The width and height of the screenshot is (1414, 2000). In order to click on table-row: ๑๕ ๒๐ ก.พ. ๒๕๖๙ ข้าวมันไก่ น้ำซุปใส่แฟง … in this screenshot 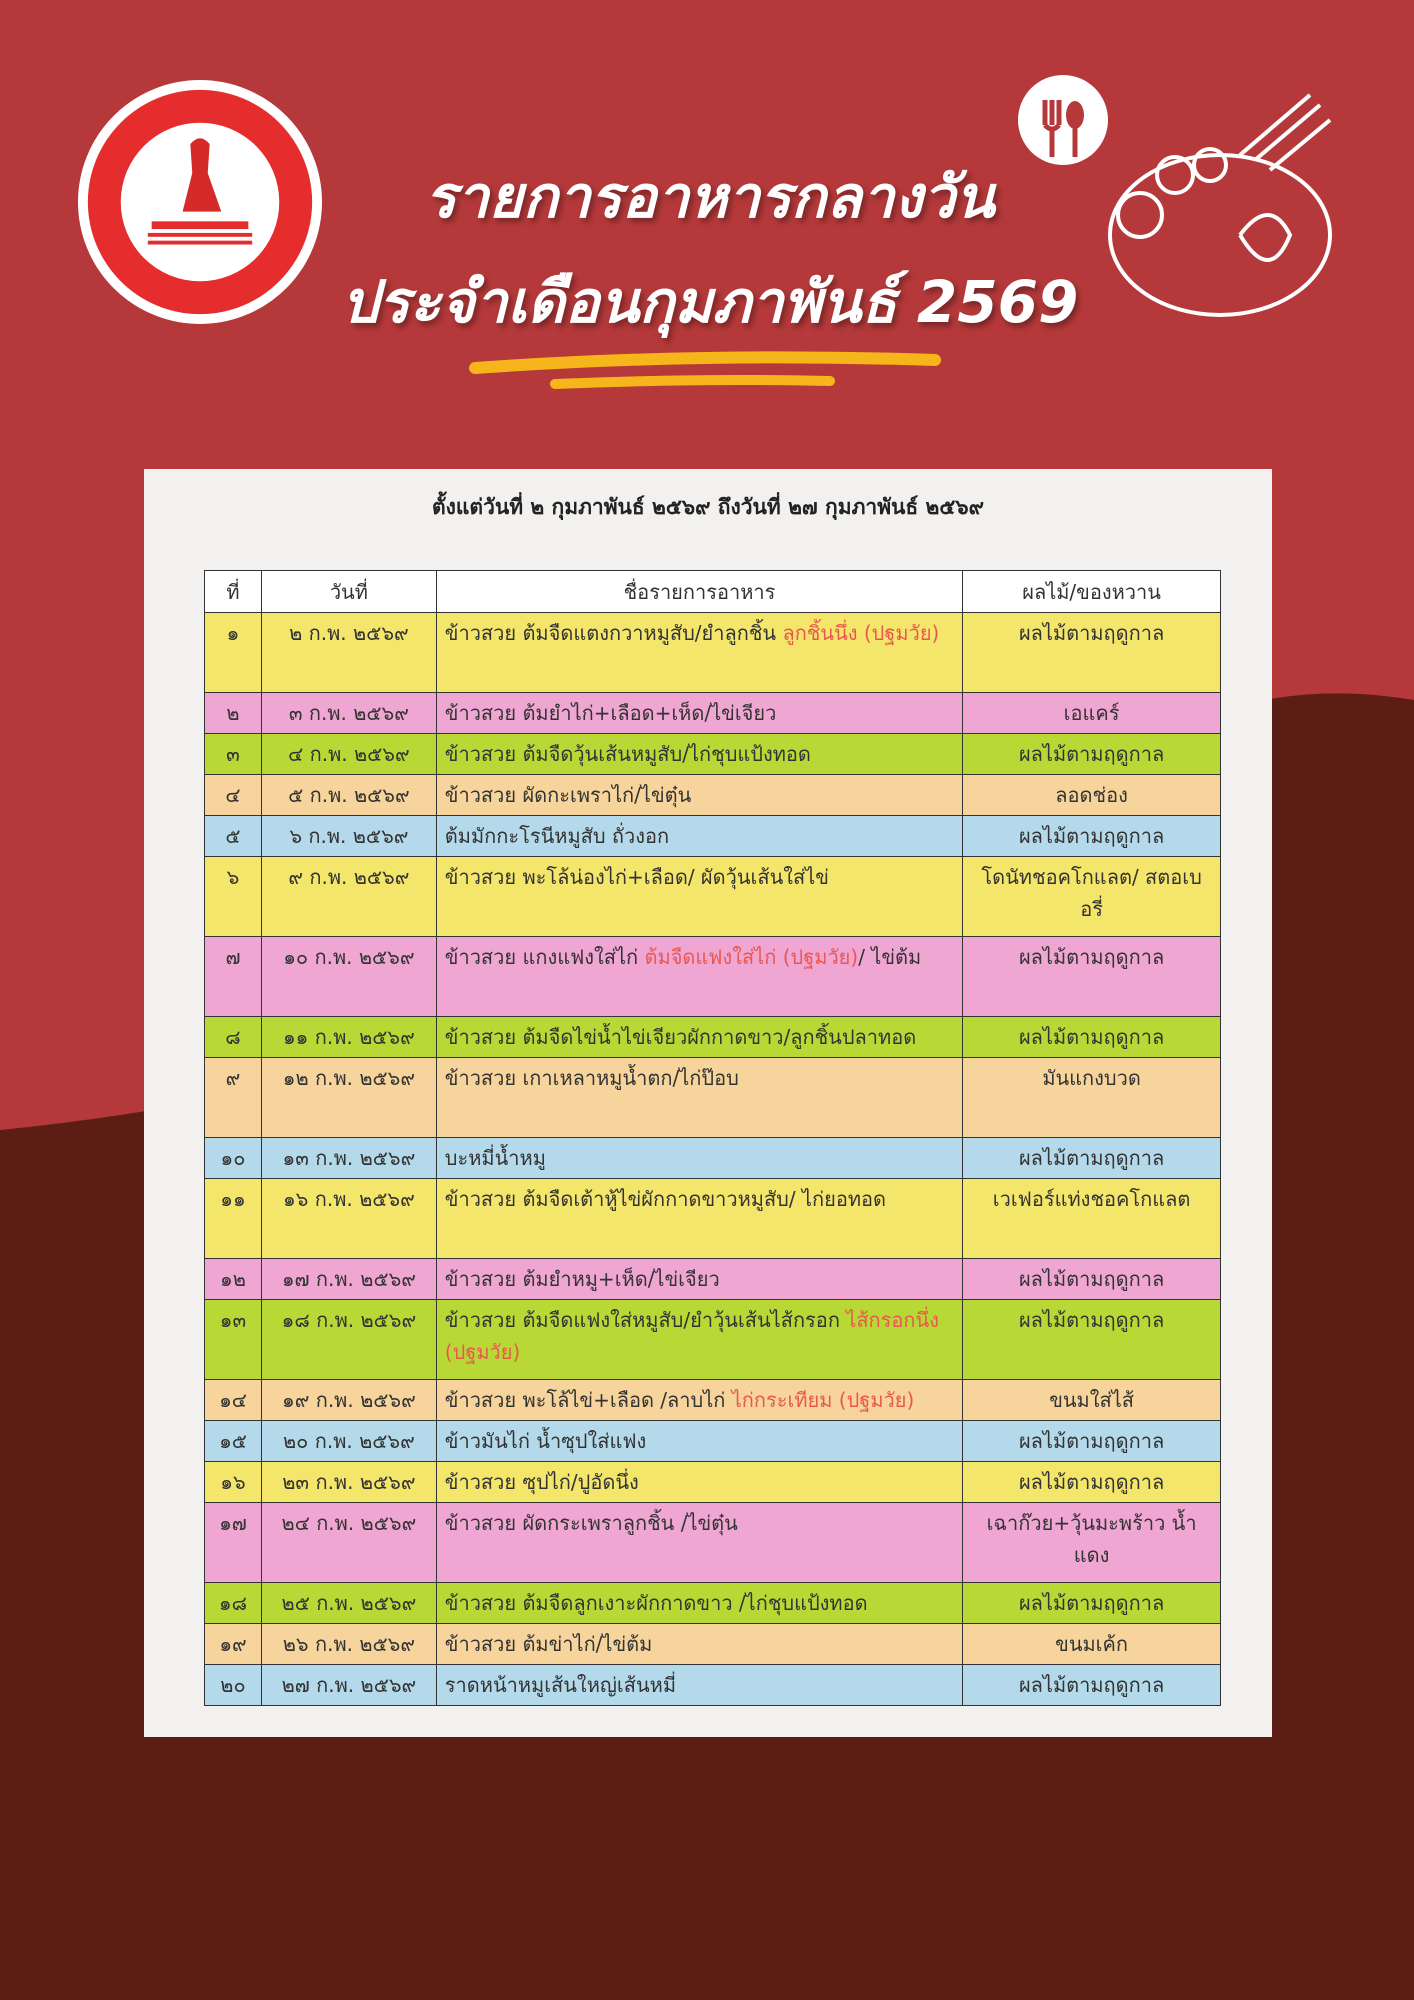, I will do `click(712, 1441)`.